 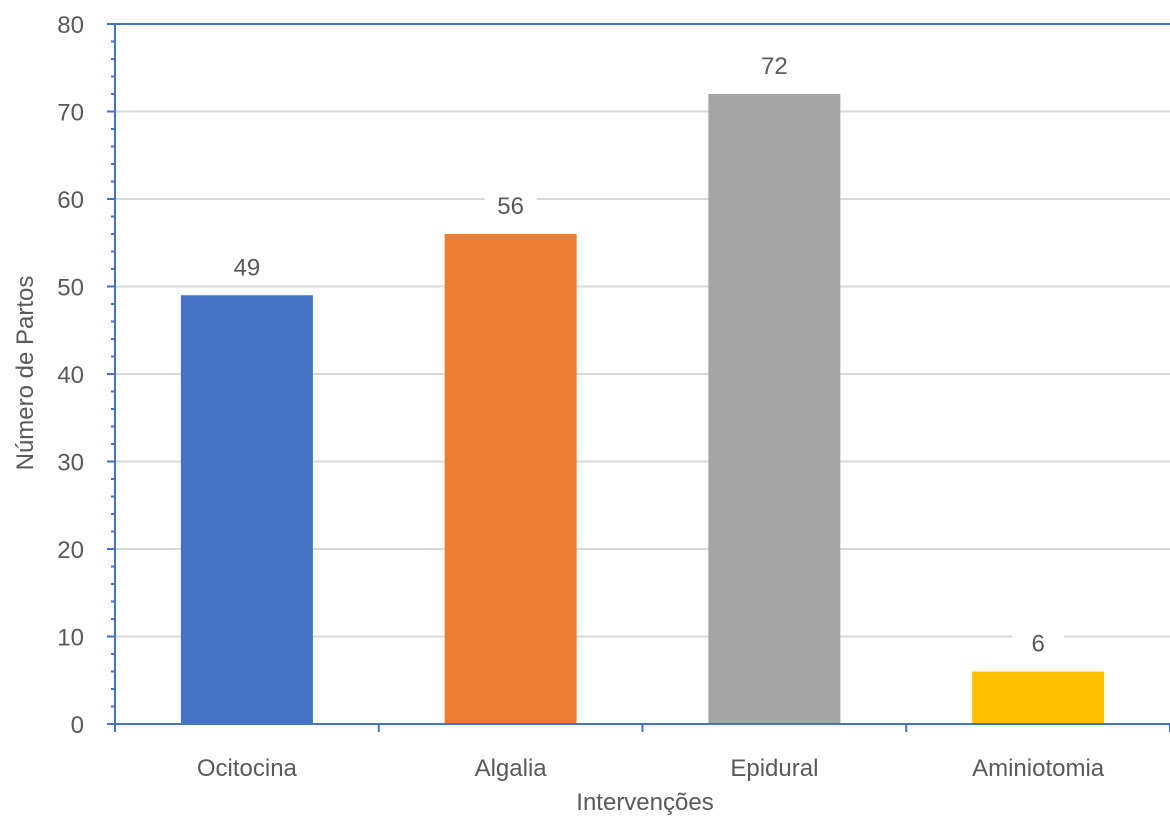 I want to click on x-axis-title: Intervenções, so click(x=644, y=802).